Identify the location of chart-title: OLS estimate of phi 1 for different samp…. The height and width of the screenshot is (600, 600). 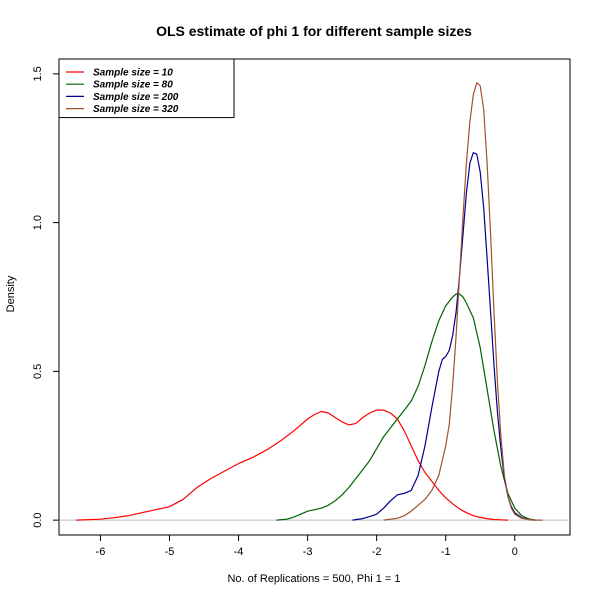
(314, 31).